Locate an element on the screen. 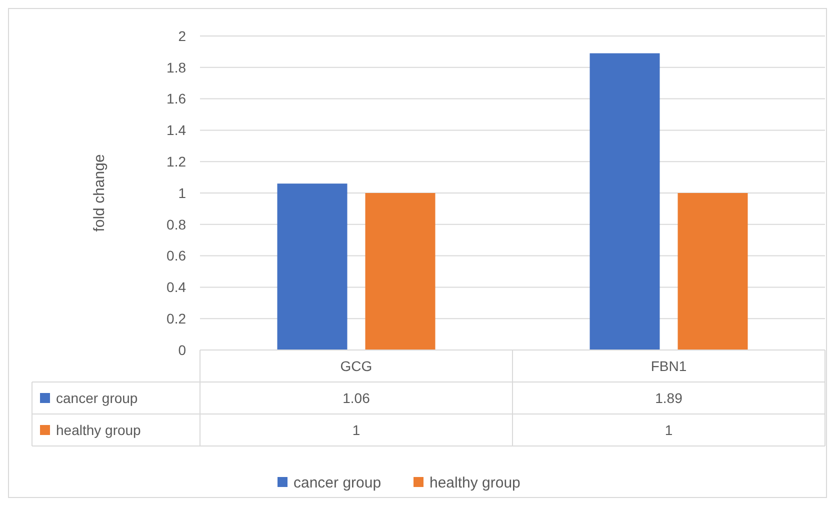 The height and width of the screenshot is (506, 835). y-tick-label: 0.6 is located at coordinates (176, 256).